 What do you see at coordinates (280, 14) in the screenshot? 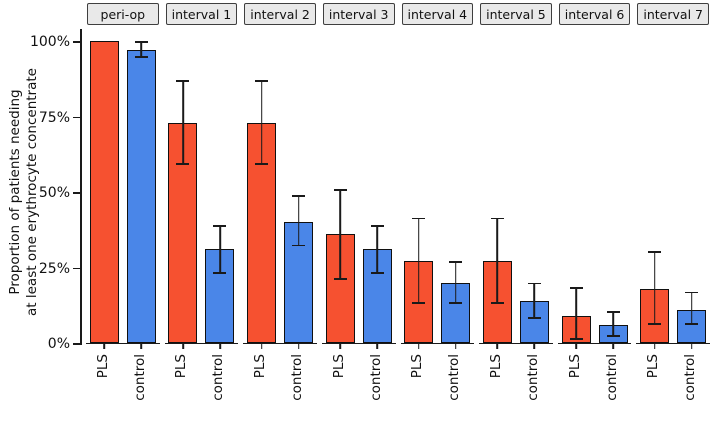
I see `facet-strip-label: interval 2` at bounding box center [280, 14].